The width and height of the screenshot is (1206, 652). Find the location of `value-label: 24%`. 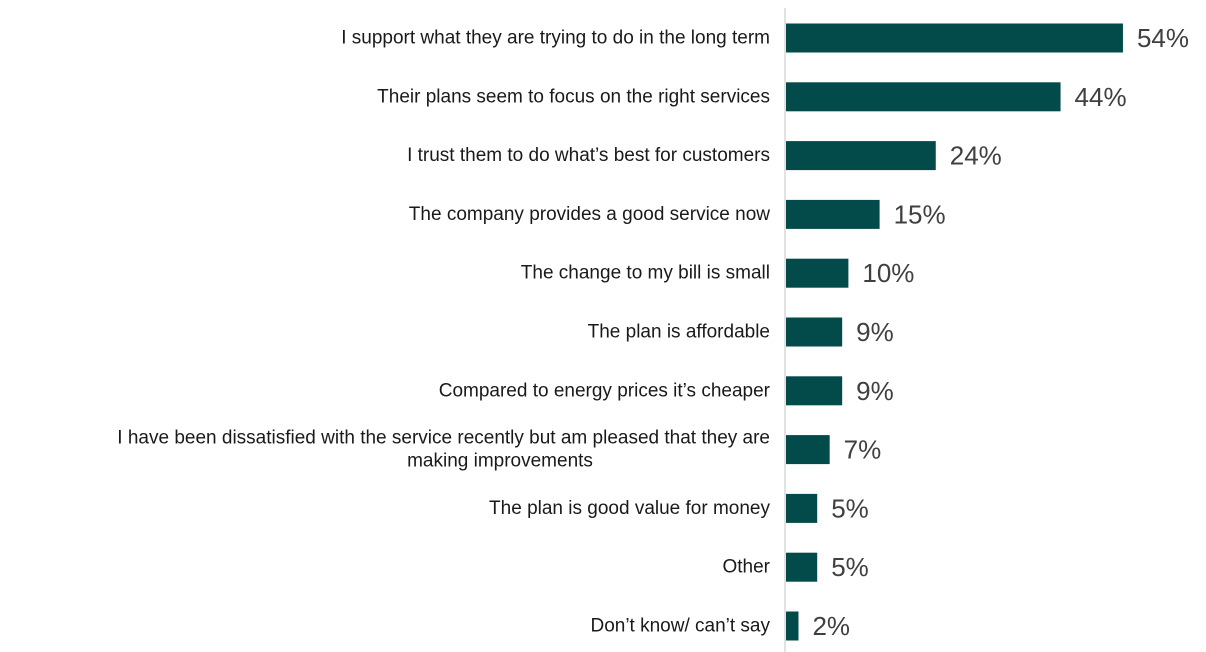

value-label: 24% is located at coordinates (976, 156).